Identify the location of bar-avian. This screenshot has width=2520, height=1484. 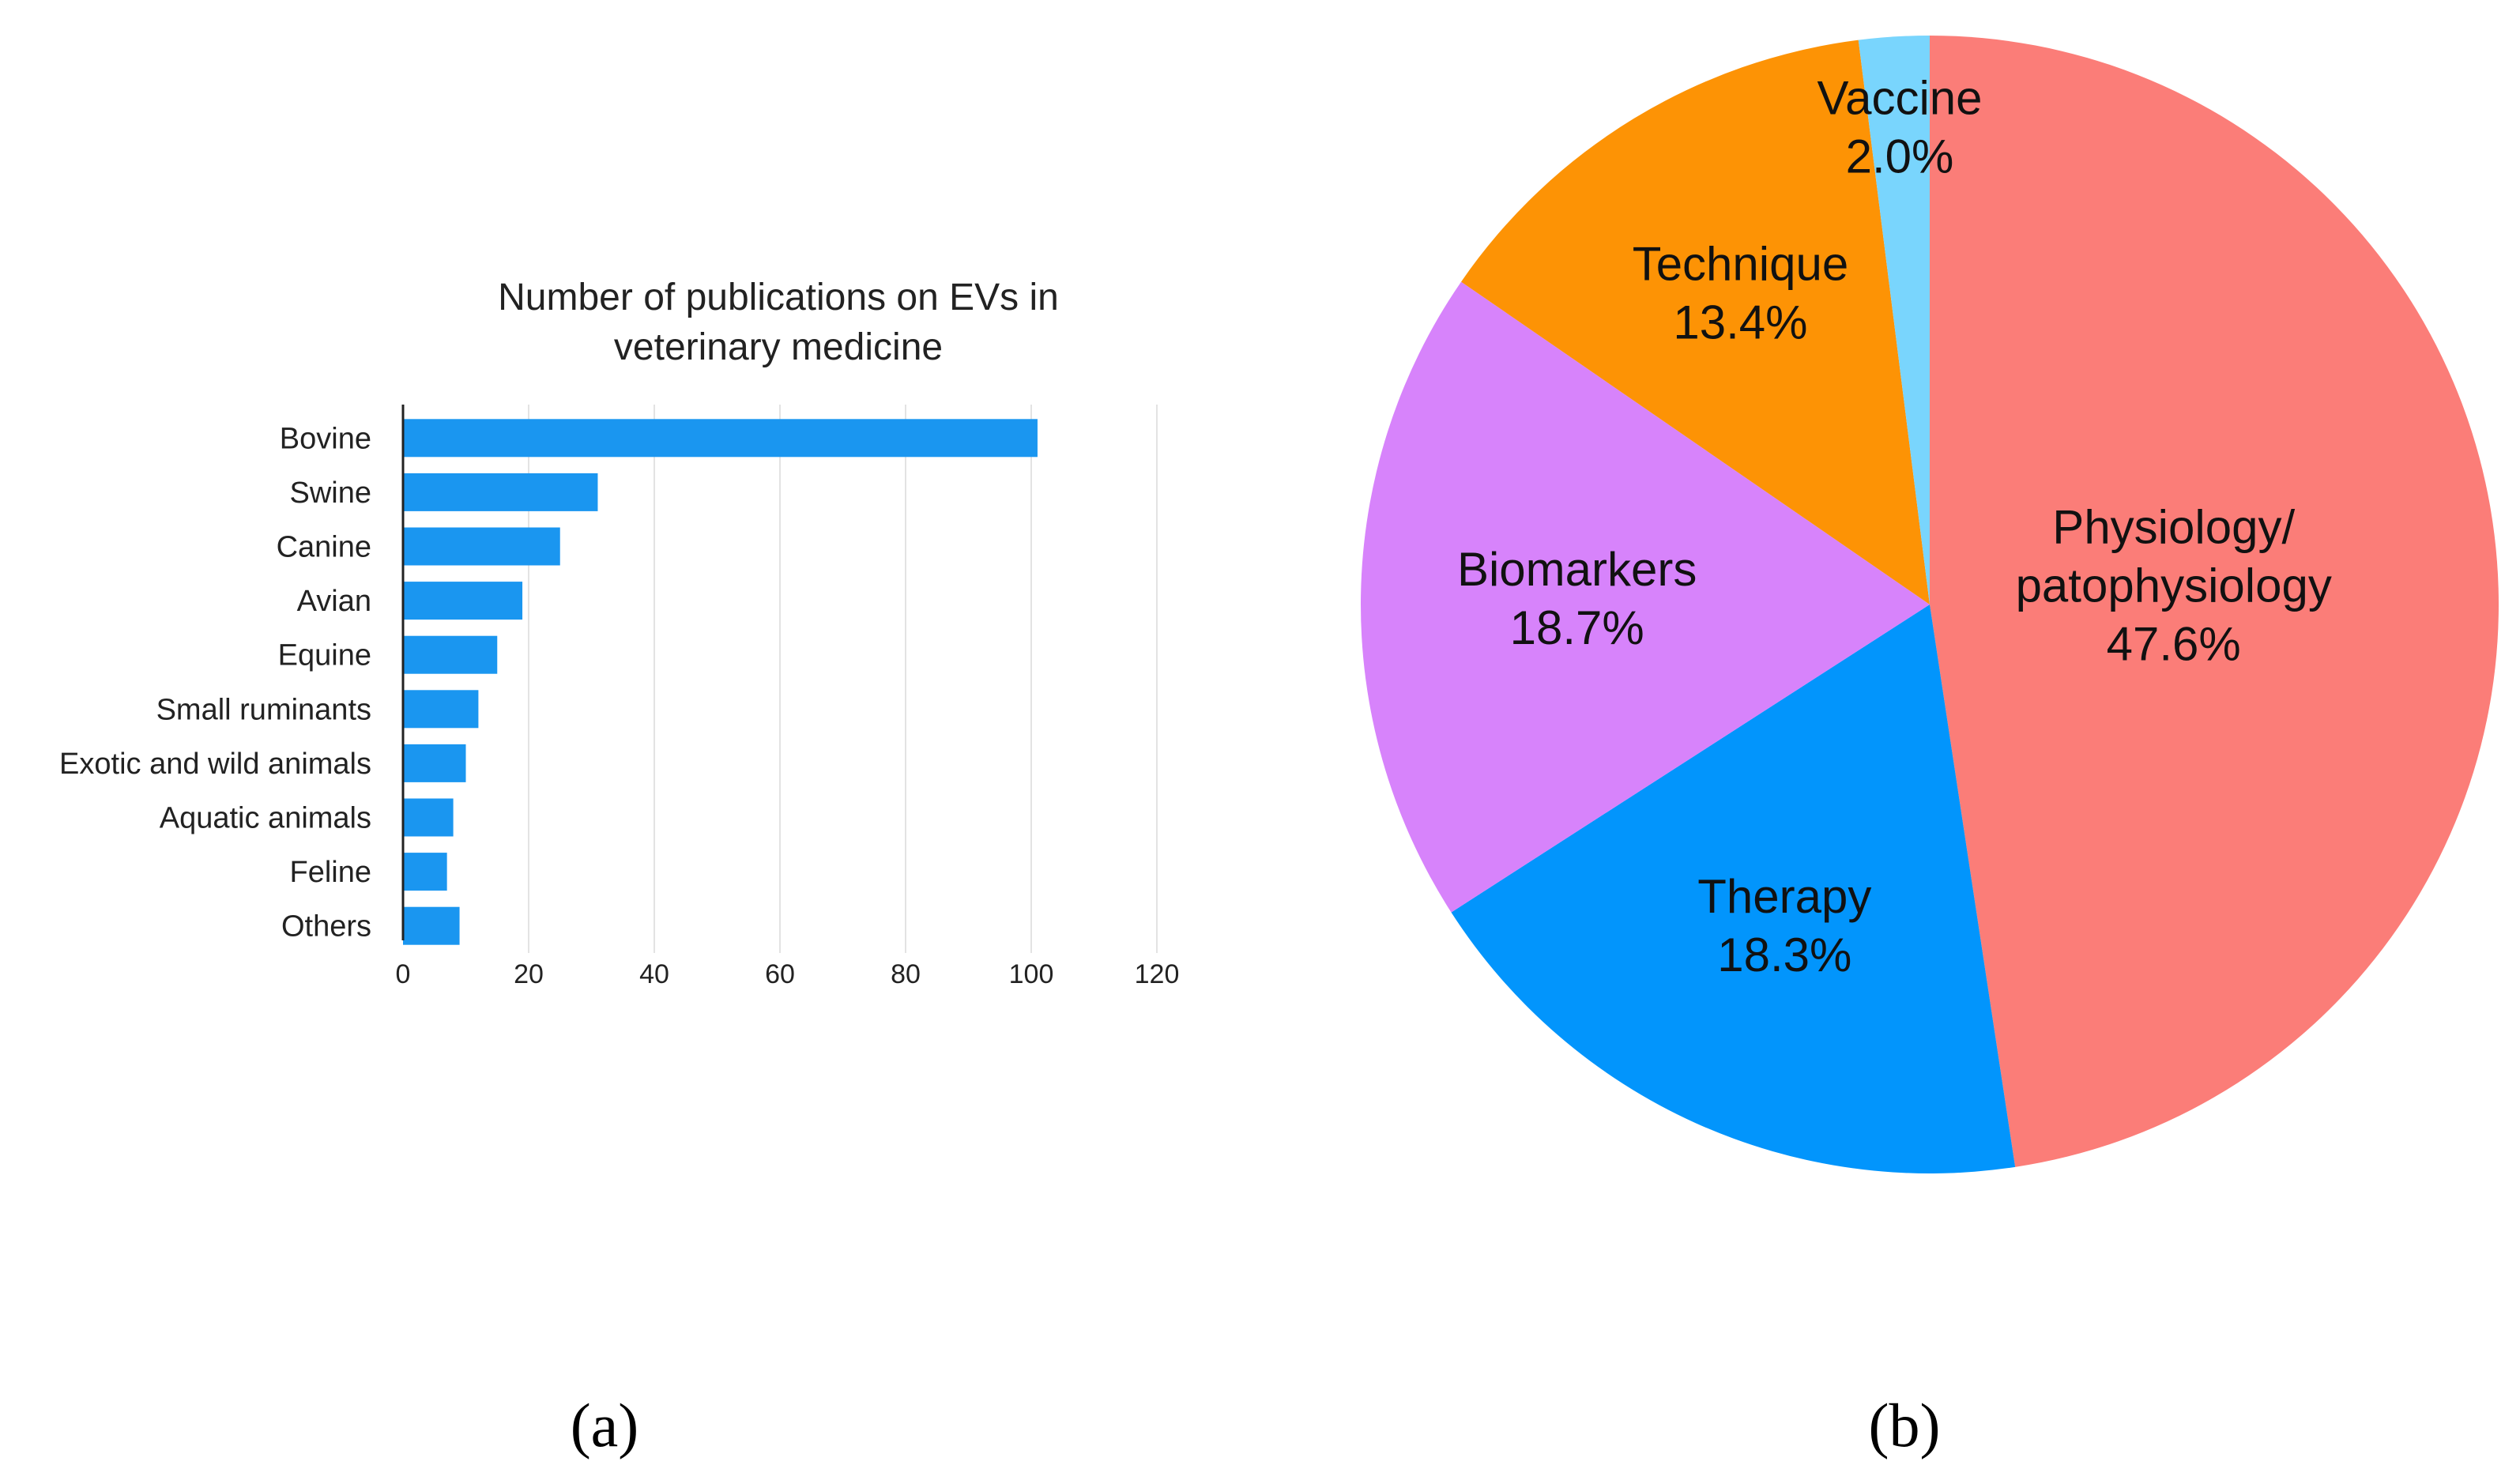
(463, 601).